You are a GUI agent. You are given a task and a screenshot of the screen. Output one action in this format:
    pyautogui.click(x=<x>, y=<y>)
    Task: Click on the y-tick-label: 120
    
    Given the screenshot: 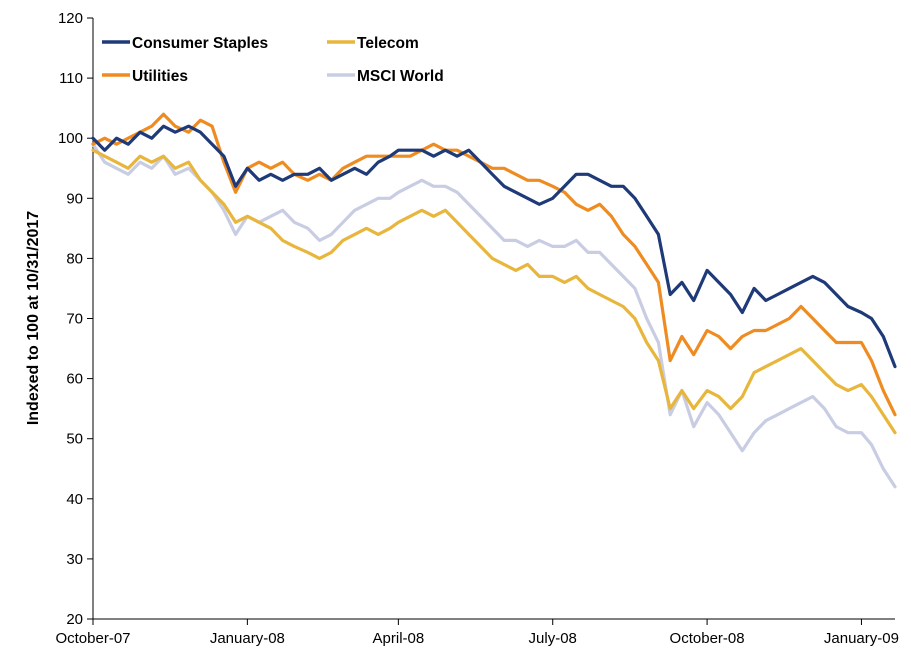 What is the action you would take?
    pyautogui.click(x=70, y=18)
    